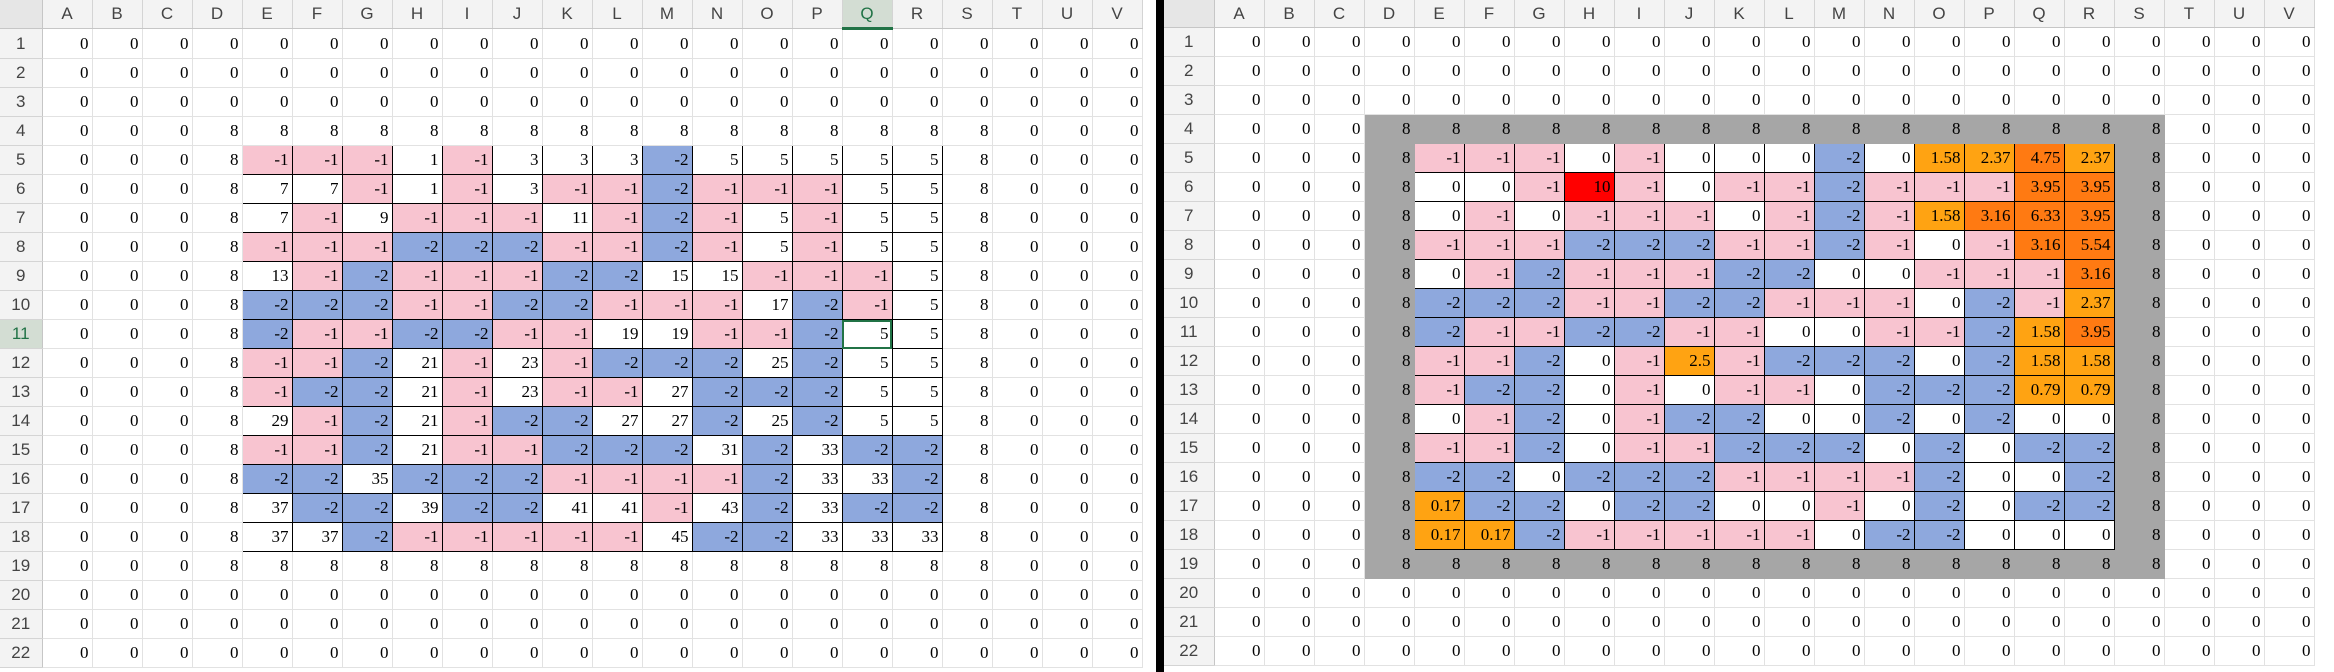 The width and height of the screenshot is (2334, 672). Describe the element at coordinates (167, 653) in the screenshot. I see `cell-C22: 0` at that location.